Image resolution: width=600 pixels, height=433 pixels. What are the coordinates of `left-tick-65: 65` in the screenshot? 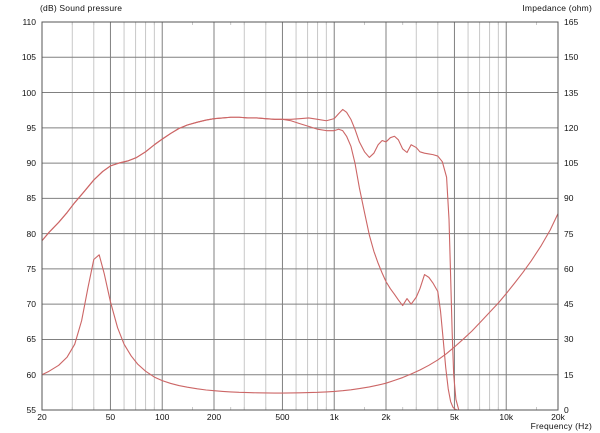 It's located at (31, 339).